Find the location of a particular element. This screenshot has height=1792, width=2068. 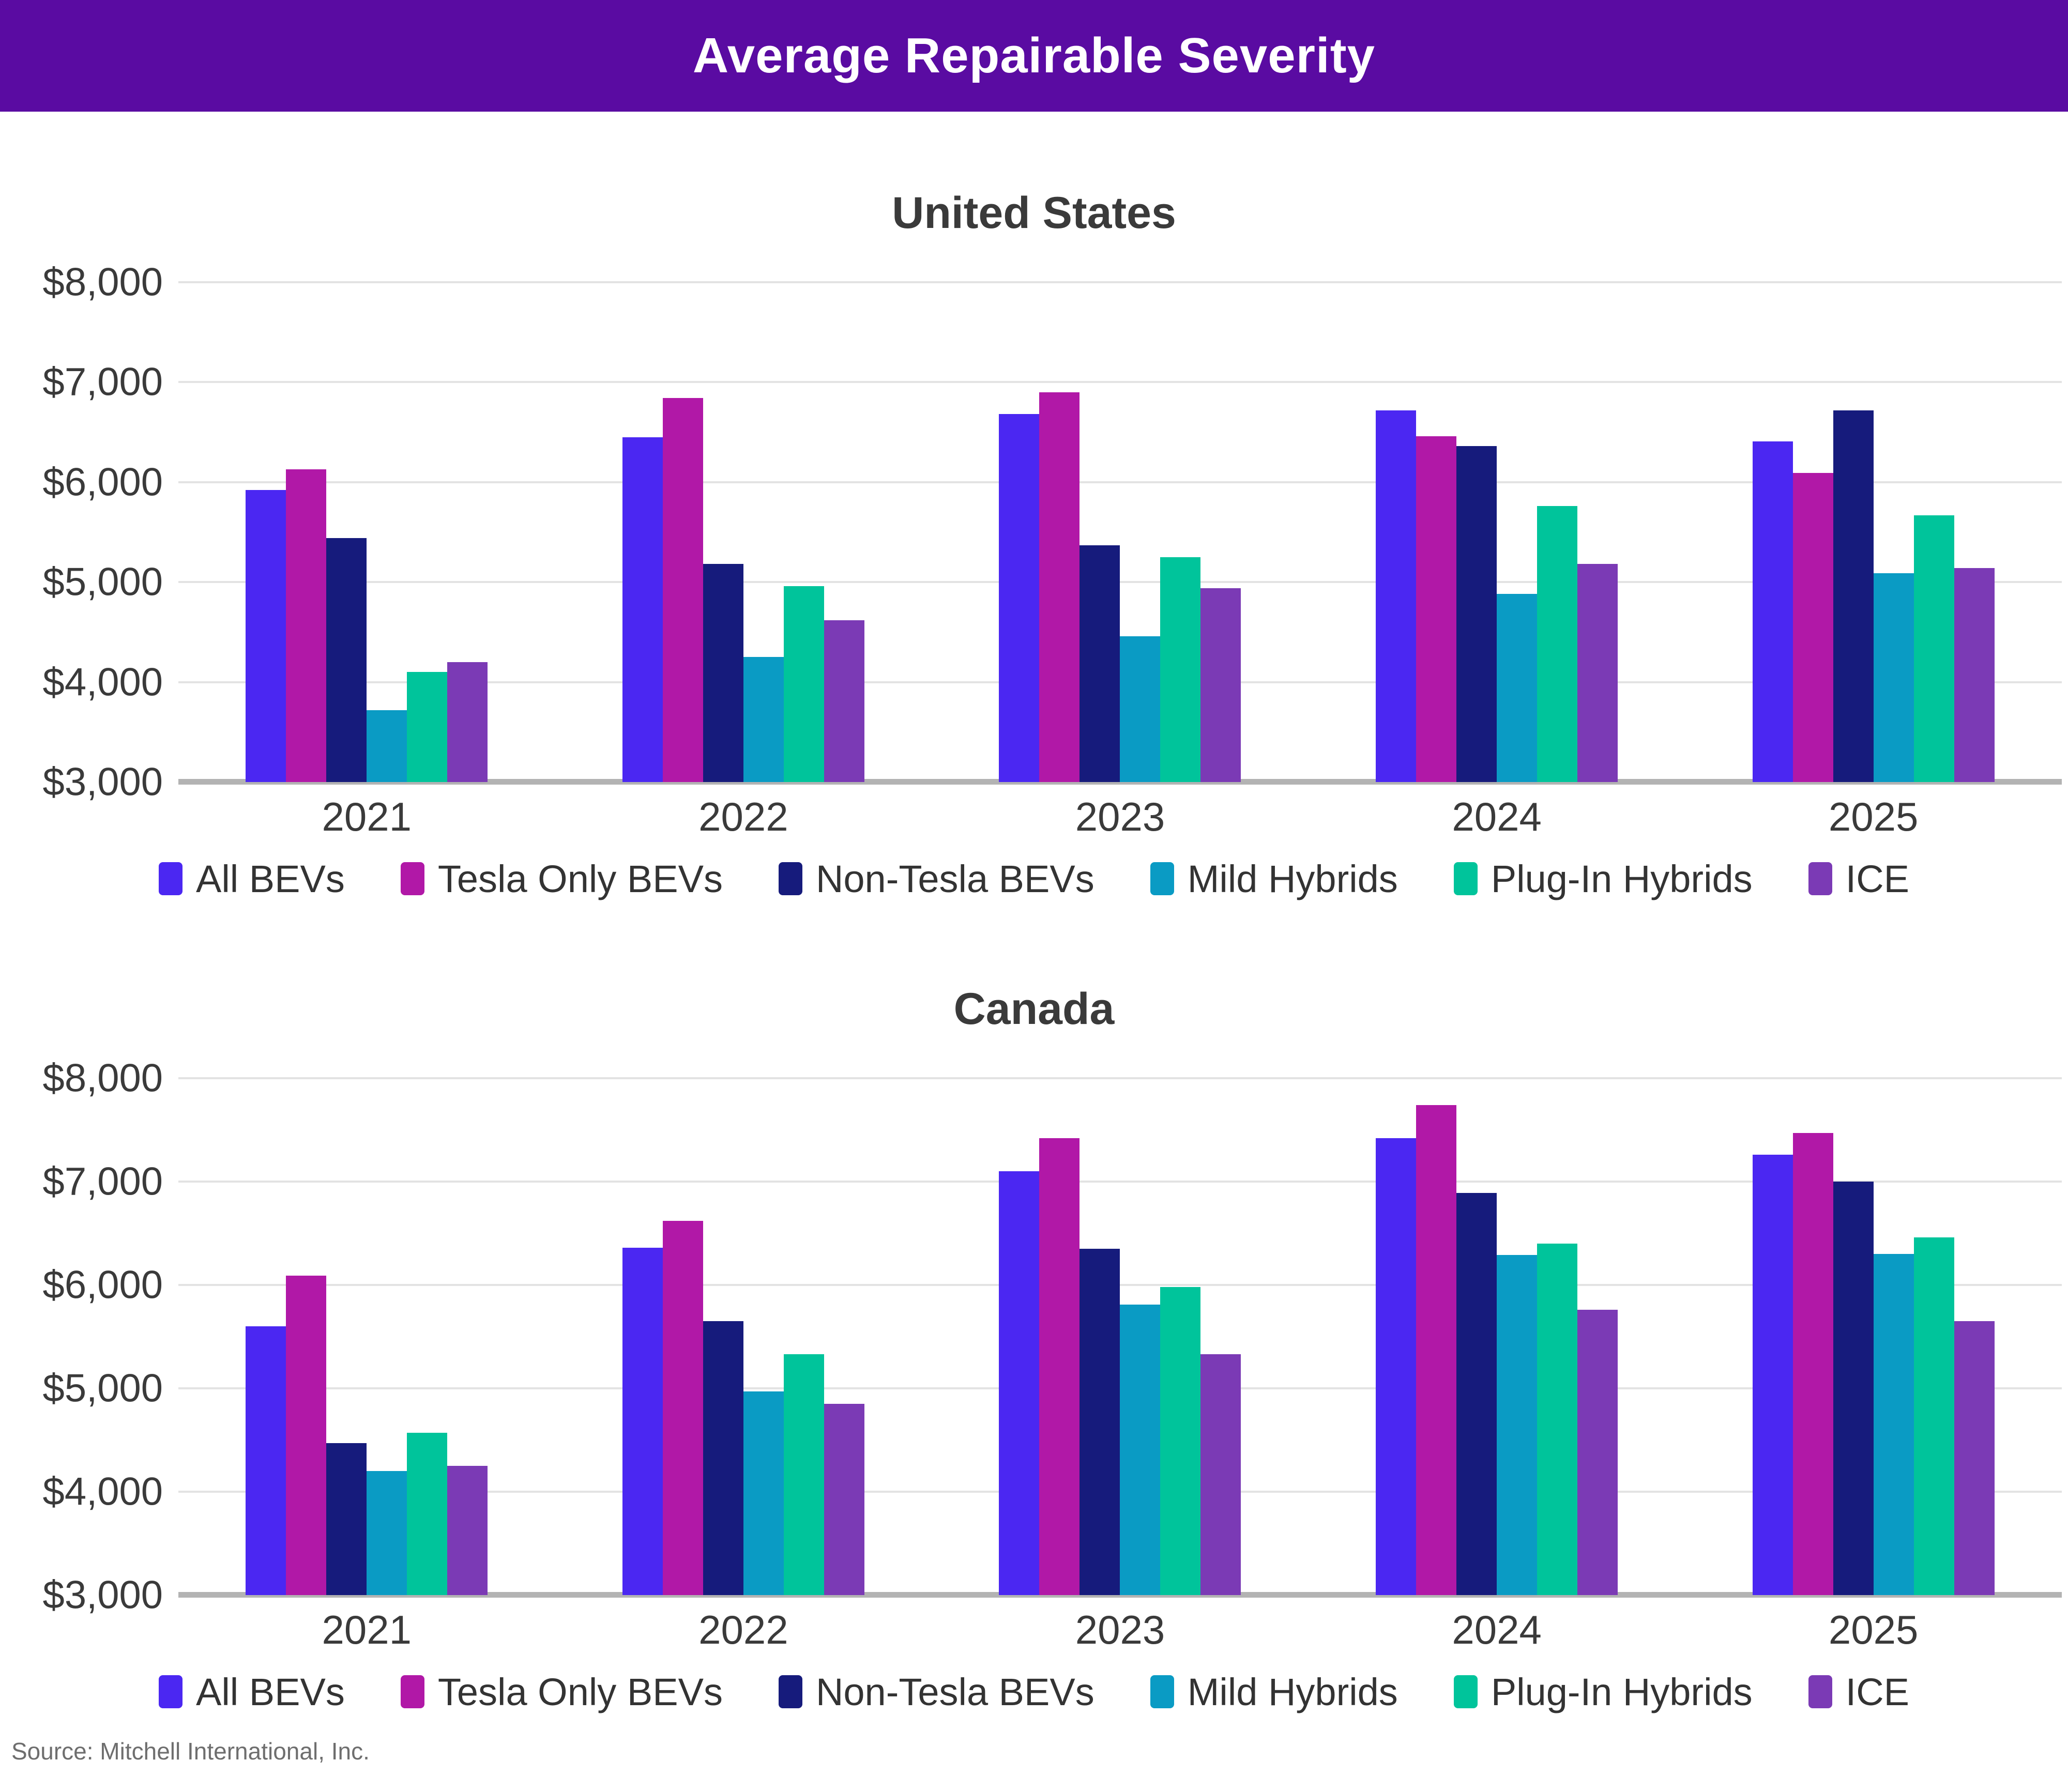

page-title: Average Repairable Severity is located at coordinates (1034, 55).